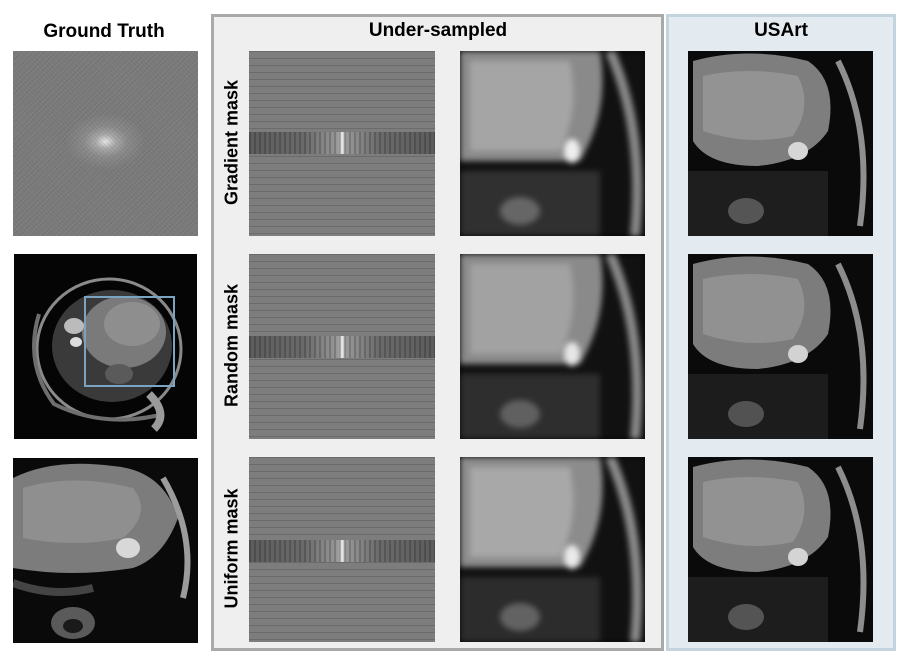 Image resolution: width=911 pixels, height=660 pixels. I want to click on gradient-mask-undersampled-mri-image, so click(552, 143).